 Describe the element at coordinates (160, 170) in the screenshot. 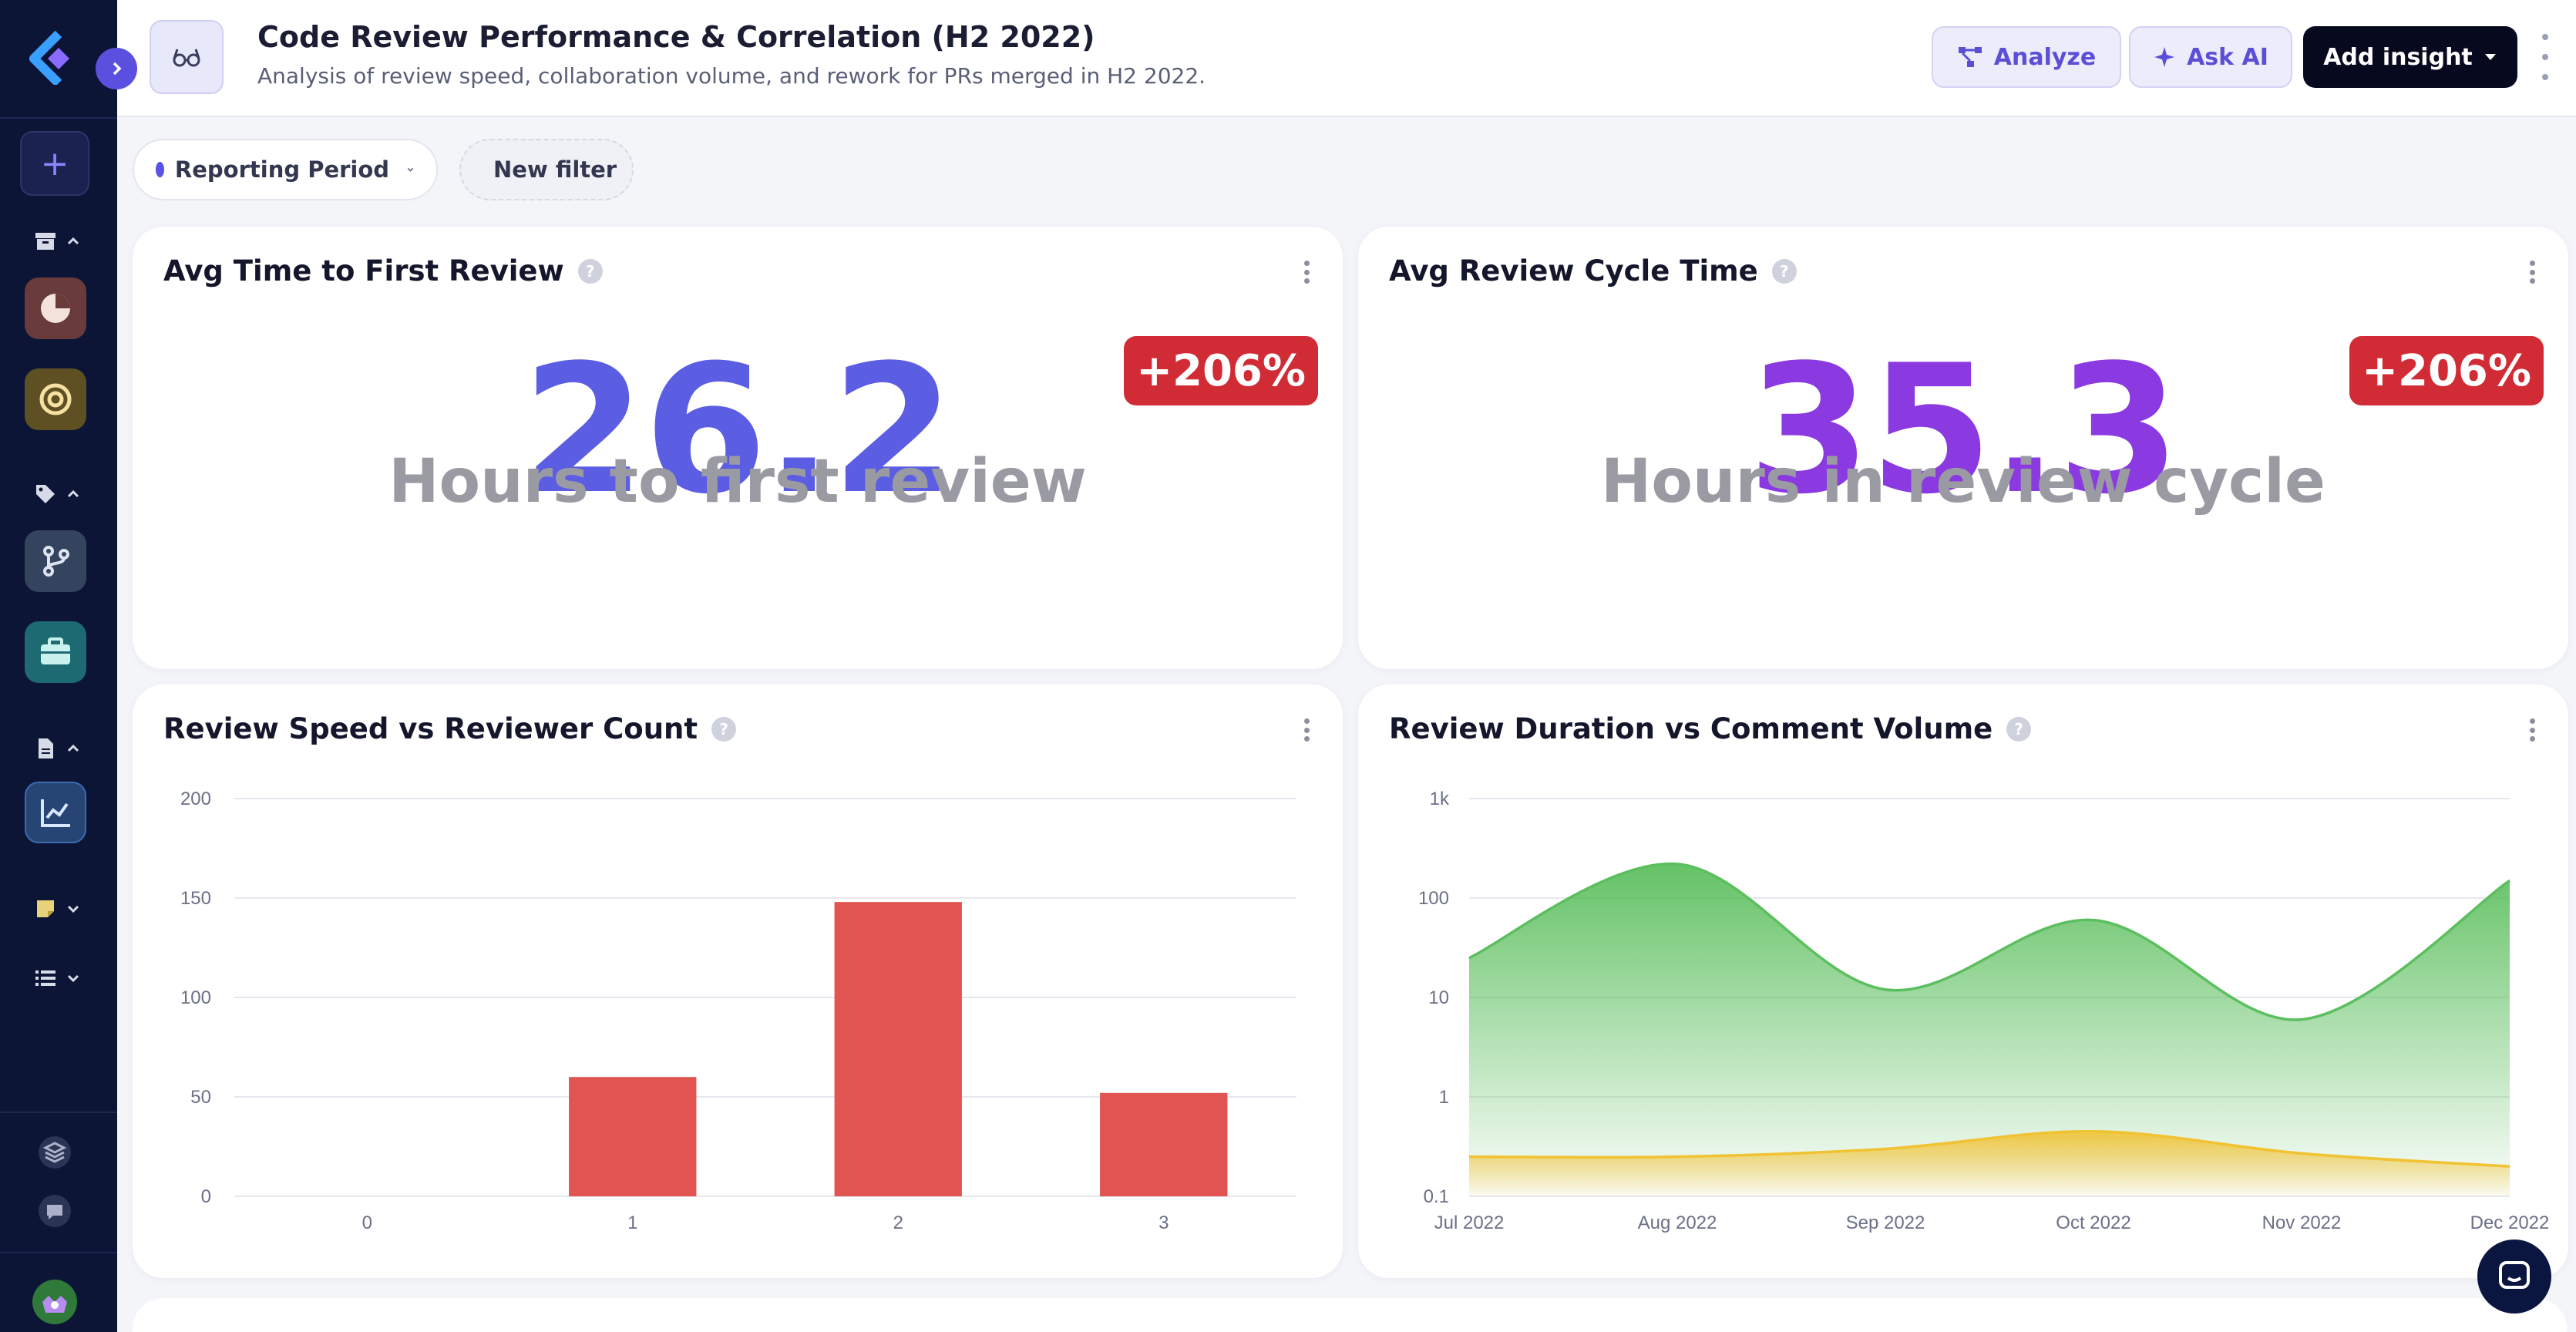

I see `filter-dot-icon` at that location.